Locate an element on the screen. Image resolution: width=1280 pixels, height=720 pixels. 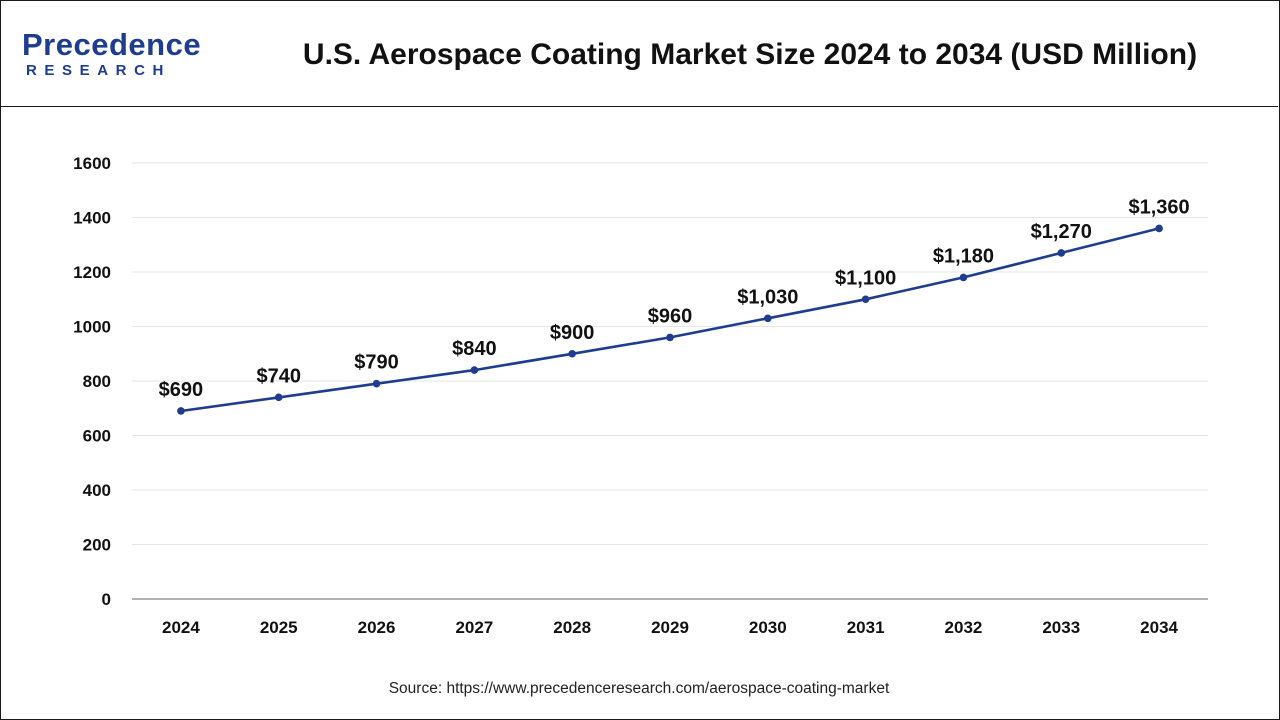
data-label: $790 is located at coordinates (376, 363).